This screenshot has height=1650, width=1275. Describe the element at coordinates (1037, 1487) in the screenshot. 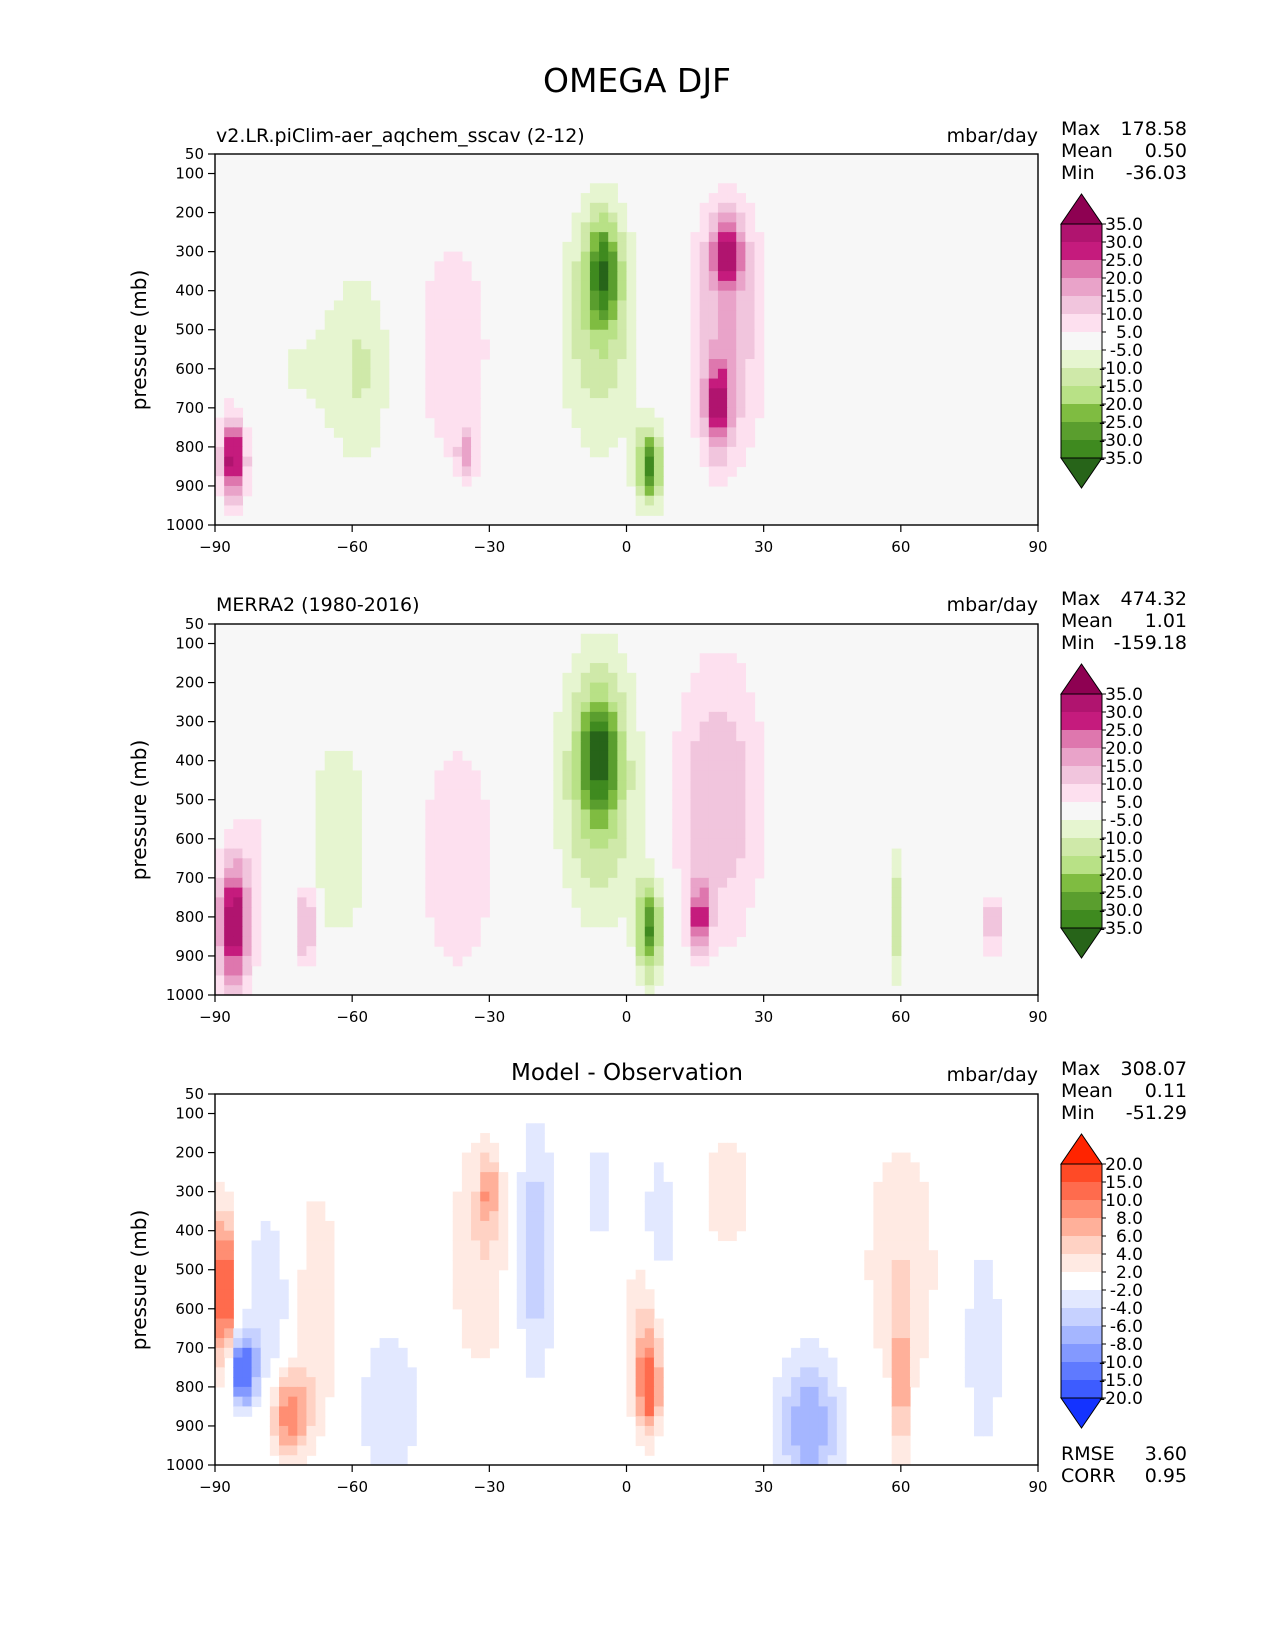

I see `x-tick-label: 90` at that location.